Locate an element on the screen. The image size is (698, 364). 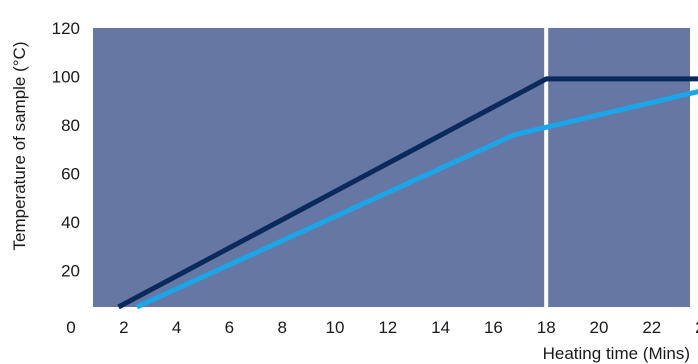
x-tick-label: 4 is located at coordinates (176, 327).